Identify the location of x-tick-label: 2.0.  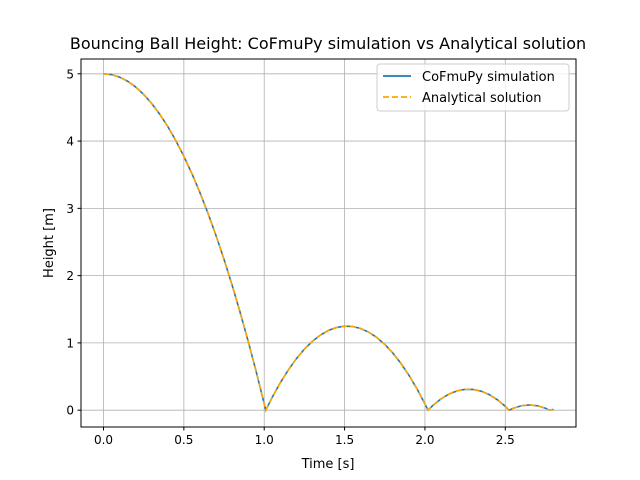
(424, 440).